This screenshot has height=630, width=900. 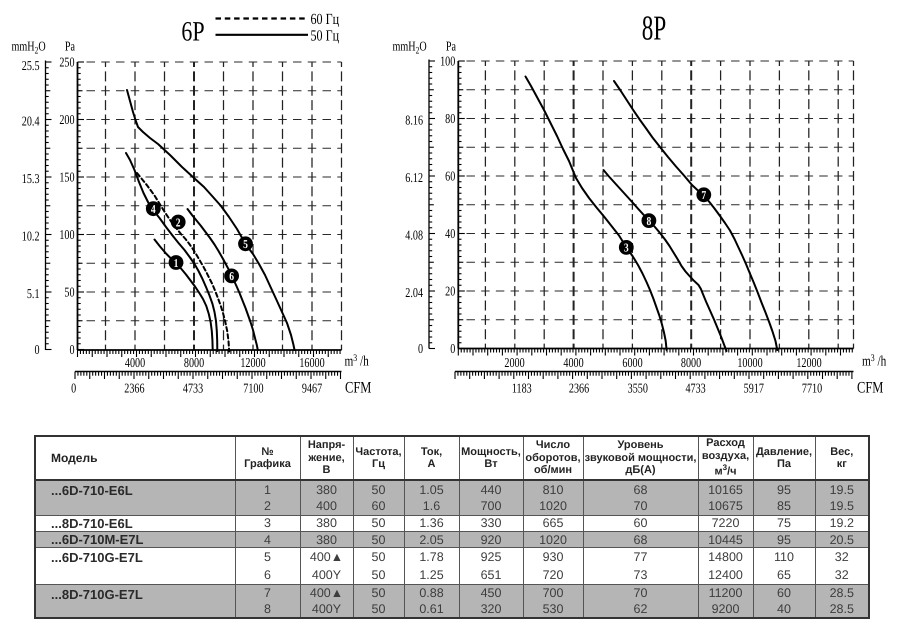 I want to click on svg-text: 250, so click(x=66, y=62).